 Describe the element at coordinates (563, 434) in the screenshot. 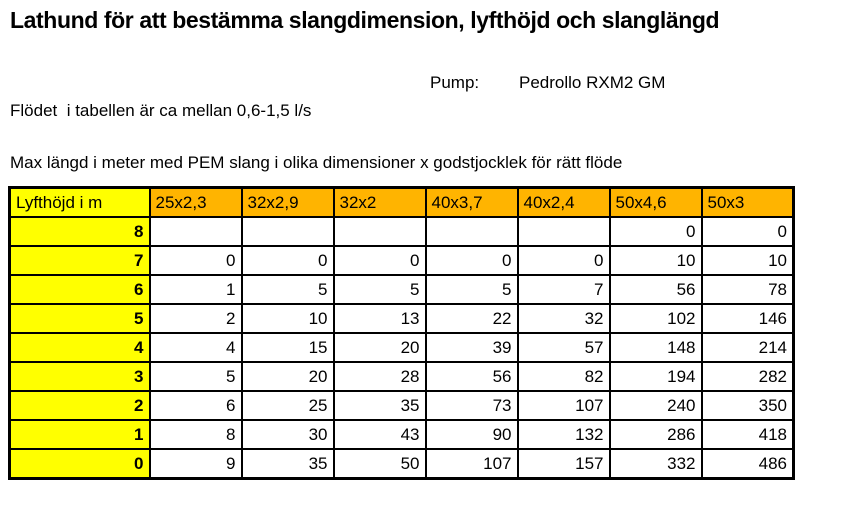

I see `table-cell: 132` at that location.